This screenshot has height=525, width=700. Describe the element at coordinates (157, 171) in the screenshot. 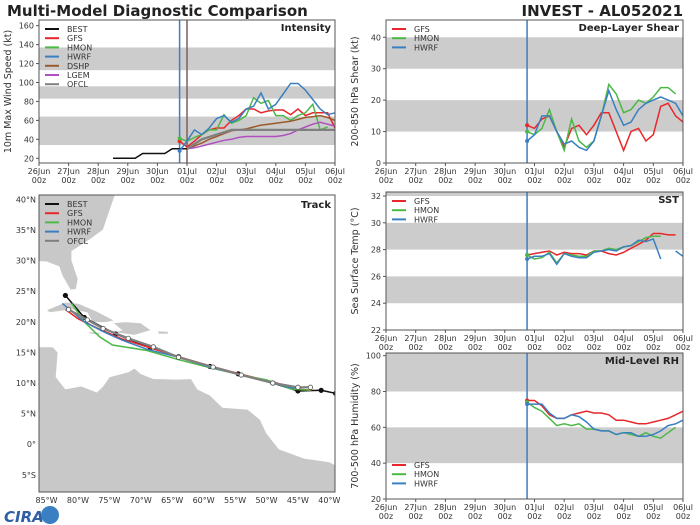

I see `x-tick-label-date: 30Jun` at that location.